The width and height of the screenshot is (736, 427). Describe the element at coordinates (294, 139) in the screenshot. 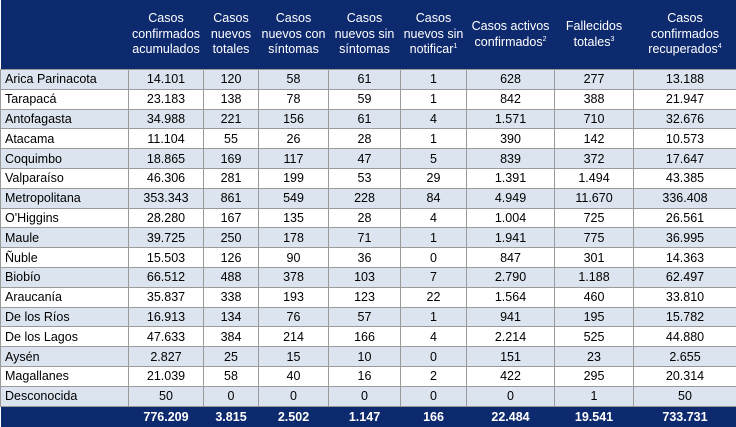

I see `table-cell: 26` at that location.